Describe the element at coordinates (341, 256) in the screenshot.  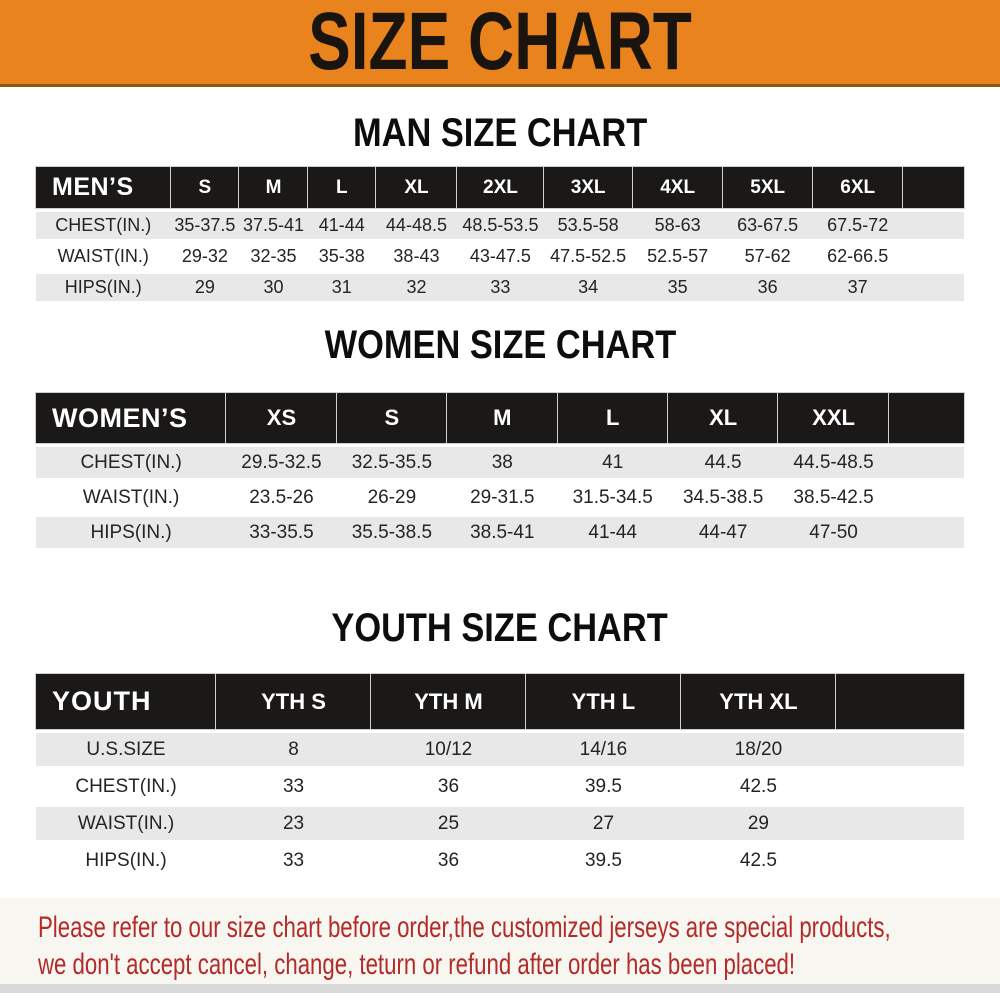
I see `value-cell: 35-38` at that location.